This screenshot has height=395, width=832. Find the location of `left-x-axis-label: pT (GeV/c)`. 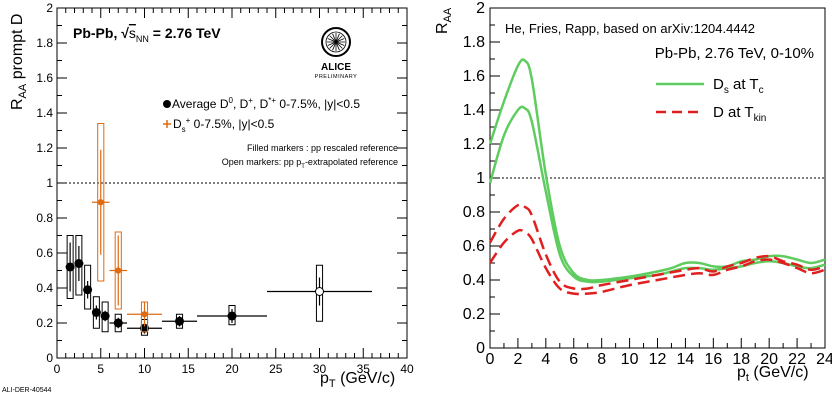

left-x-axis-label: pT (GeV/c) is located at coordinates (357, 380).